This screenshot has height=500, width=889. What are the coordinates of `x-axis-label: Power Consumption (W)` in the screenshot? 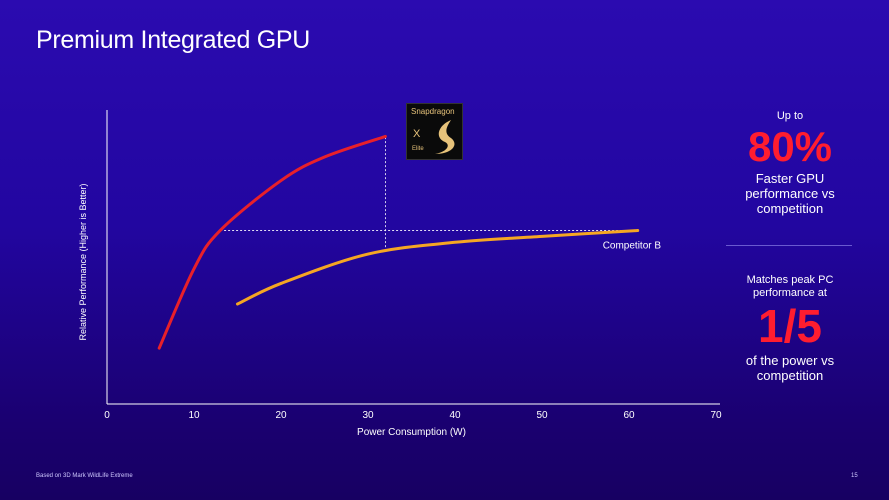 It's located at (411, 432).